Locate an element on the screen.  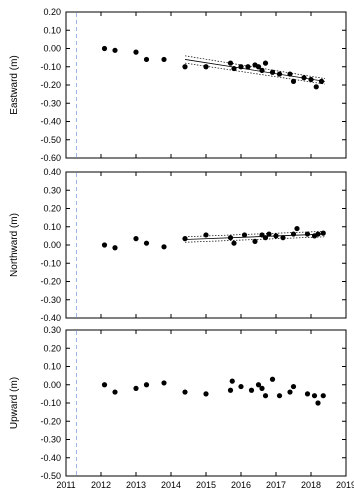
northward-y-tick-label: -0.40 is located at coordinates (50, 318).